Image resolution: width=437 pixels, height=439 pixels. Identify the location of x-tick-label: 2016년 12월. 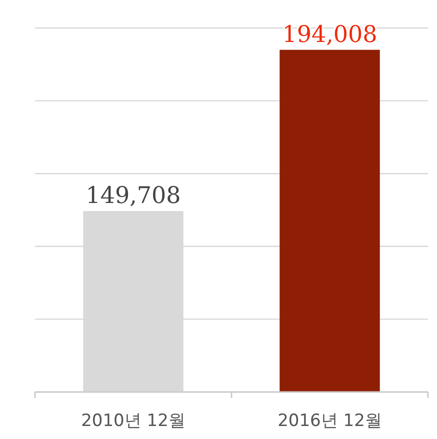
(330, 421).